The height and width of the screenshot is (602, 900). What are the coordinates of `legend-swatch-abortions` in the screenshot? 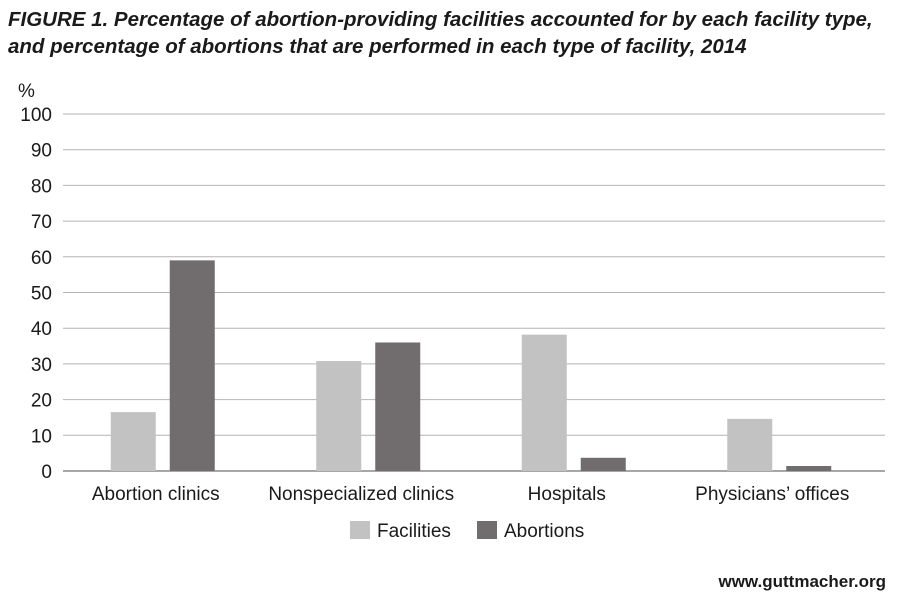 It's located at (487, 530).